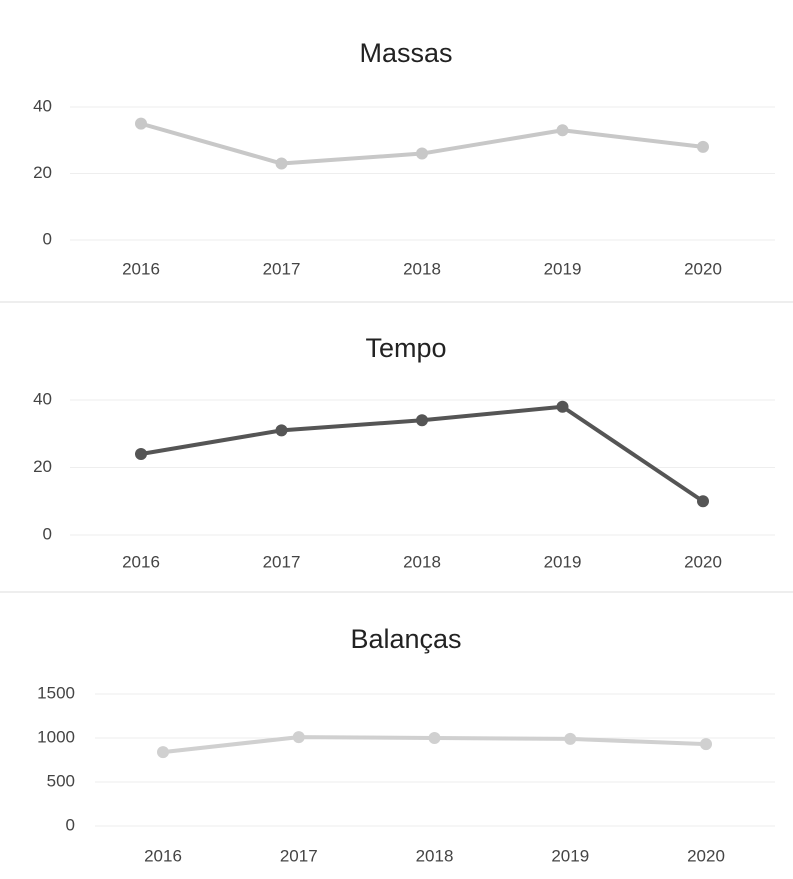 This screenshot has width=793, height=879. Describe the element at coordinates (405, 639) in the screenshot. I see `chart-title: Balanças` at that location.